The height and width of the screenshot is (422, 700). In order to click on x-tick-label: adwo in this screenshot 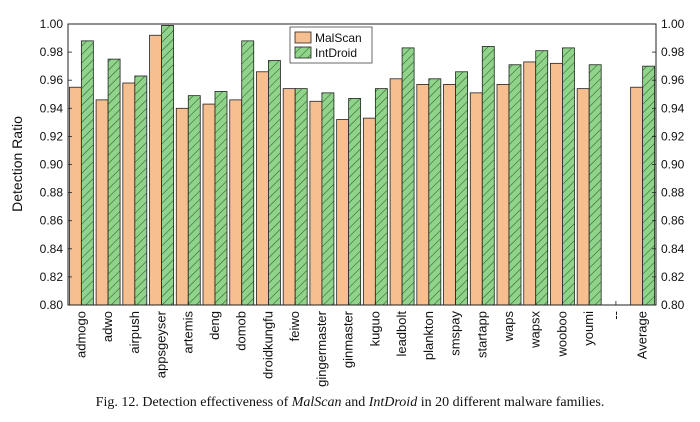, I will do `click(107, 326)`.